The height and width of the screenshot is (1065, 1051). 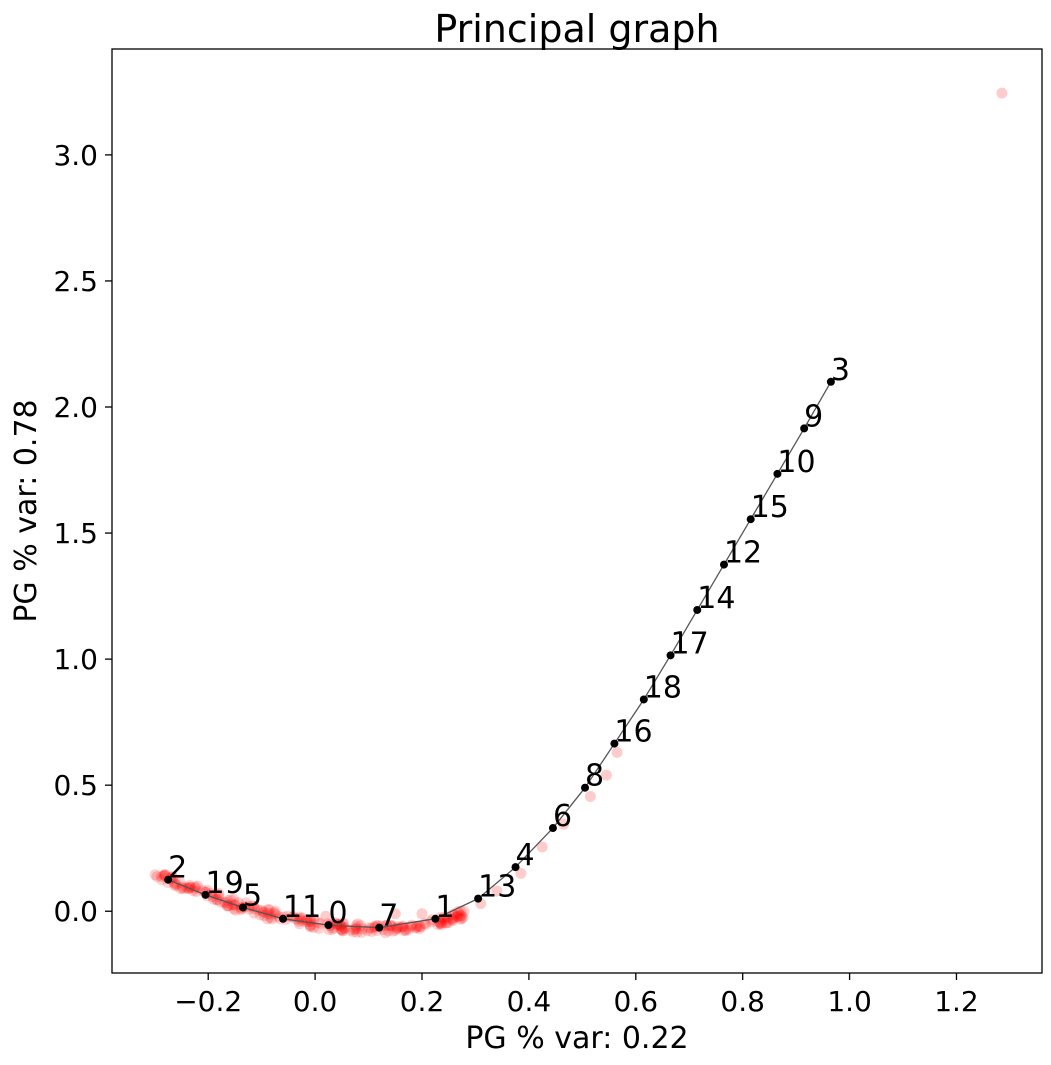 I want to click on y-tick-label: 3.0, so click(x=75, y=155).